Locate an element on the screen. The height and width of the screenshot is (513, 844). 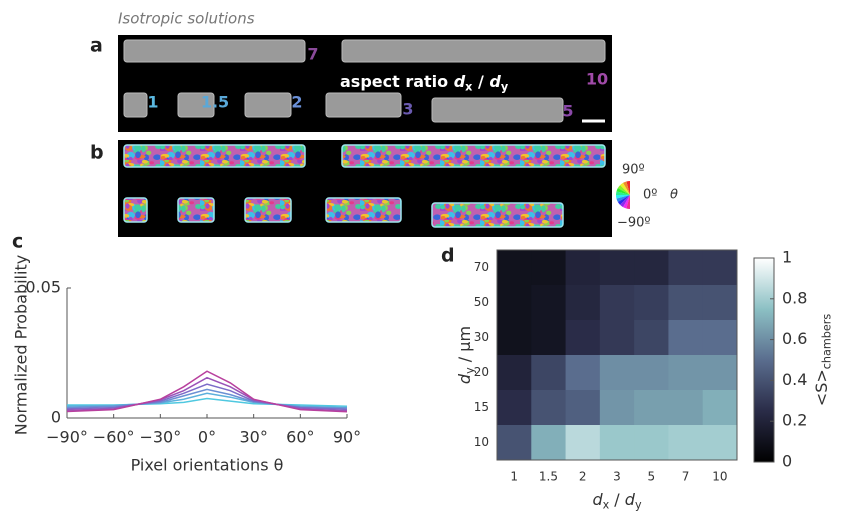
colorbar-tick-label: 0.8 is located at coordinates (794, 297).